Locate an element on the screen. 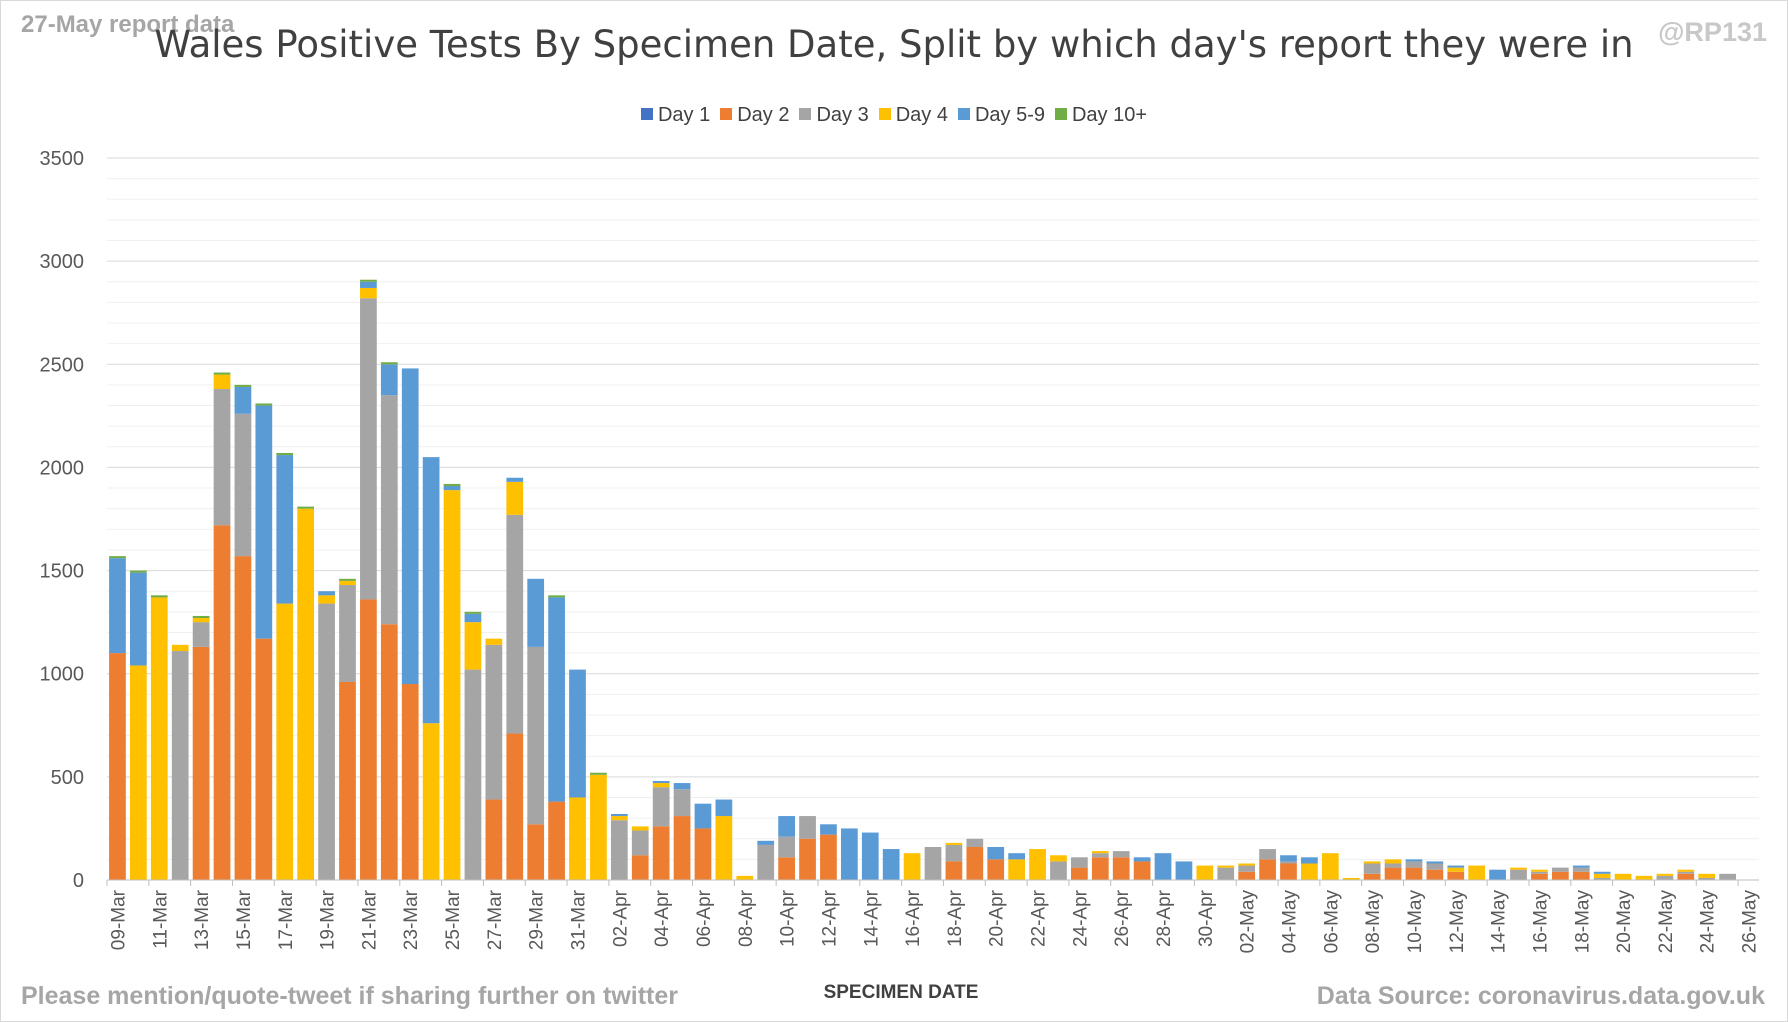 This screenshot has width=1788, height=1022. x-tick-label: 14-Apr is located at coordinates (871, 918).